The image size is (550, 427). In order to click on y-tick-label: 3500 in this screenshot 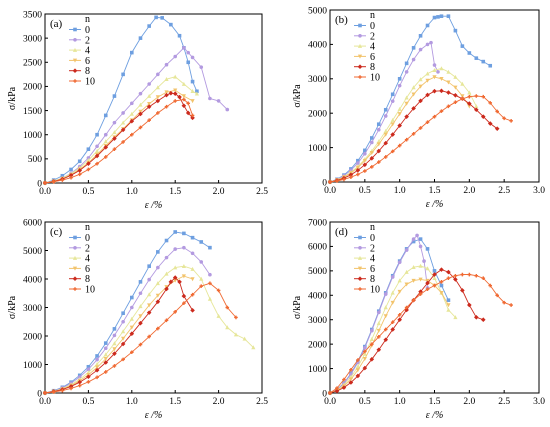, I will do `click(32, 15)`.